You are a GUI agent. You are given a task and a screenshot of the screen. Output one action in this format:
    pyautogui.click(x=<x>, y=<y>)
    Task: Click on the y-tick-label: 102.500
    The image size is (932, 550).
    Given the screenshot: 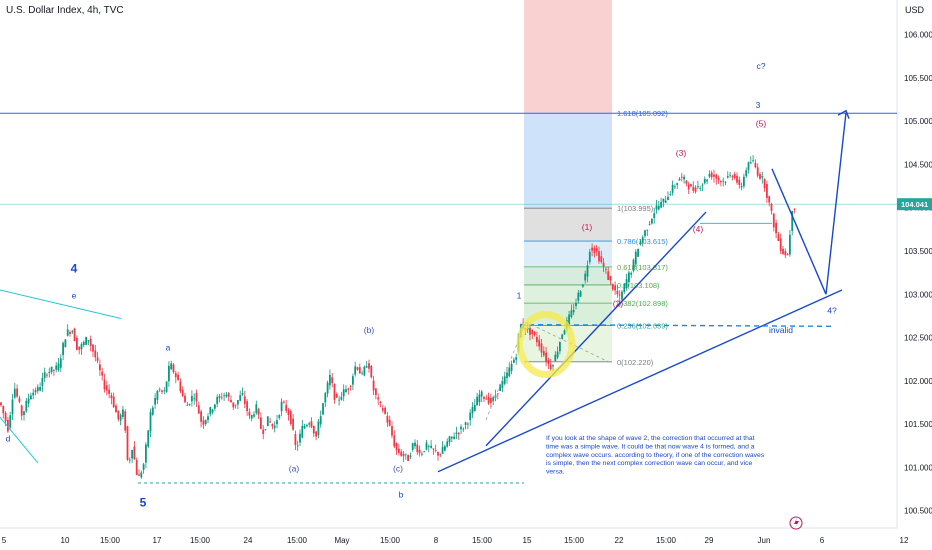 What is the action you would take?
    pyautogui.click(x=918, y=338)
    